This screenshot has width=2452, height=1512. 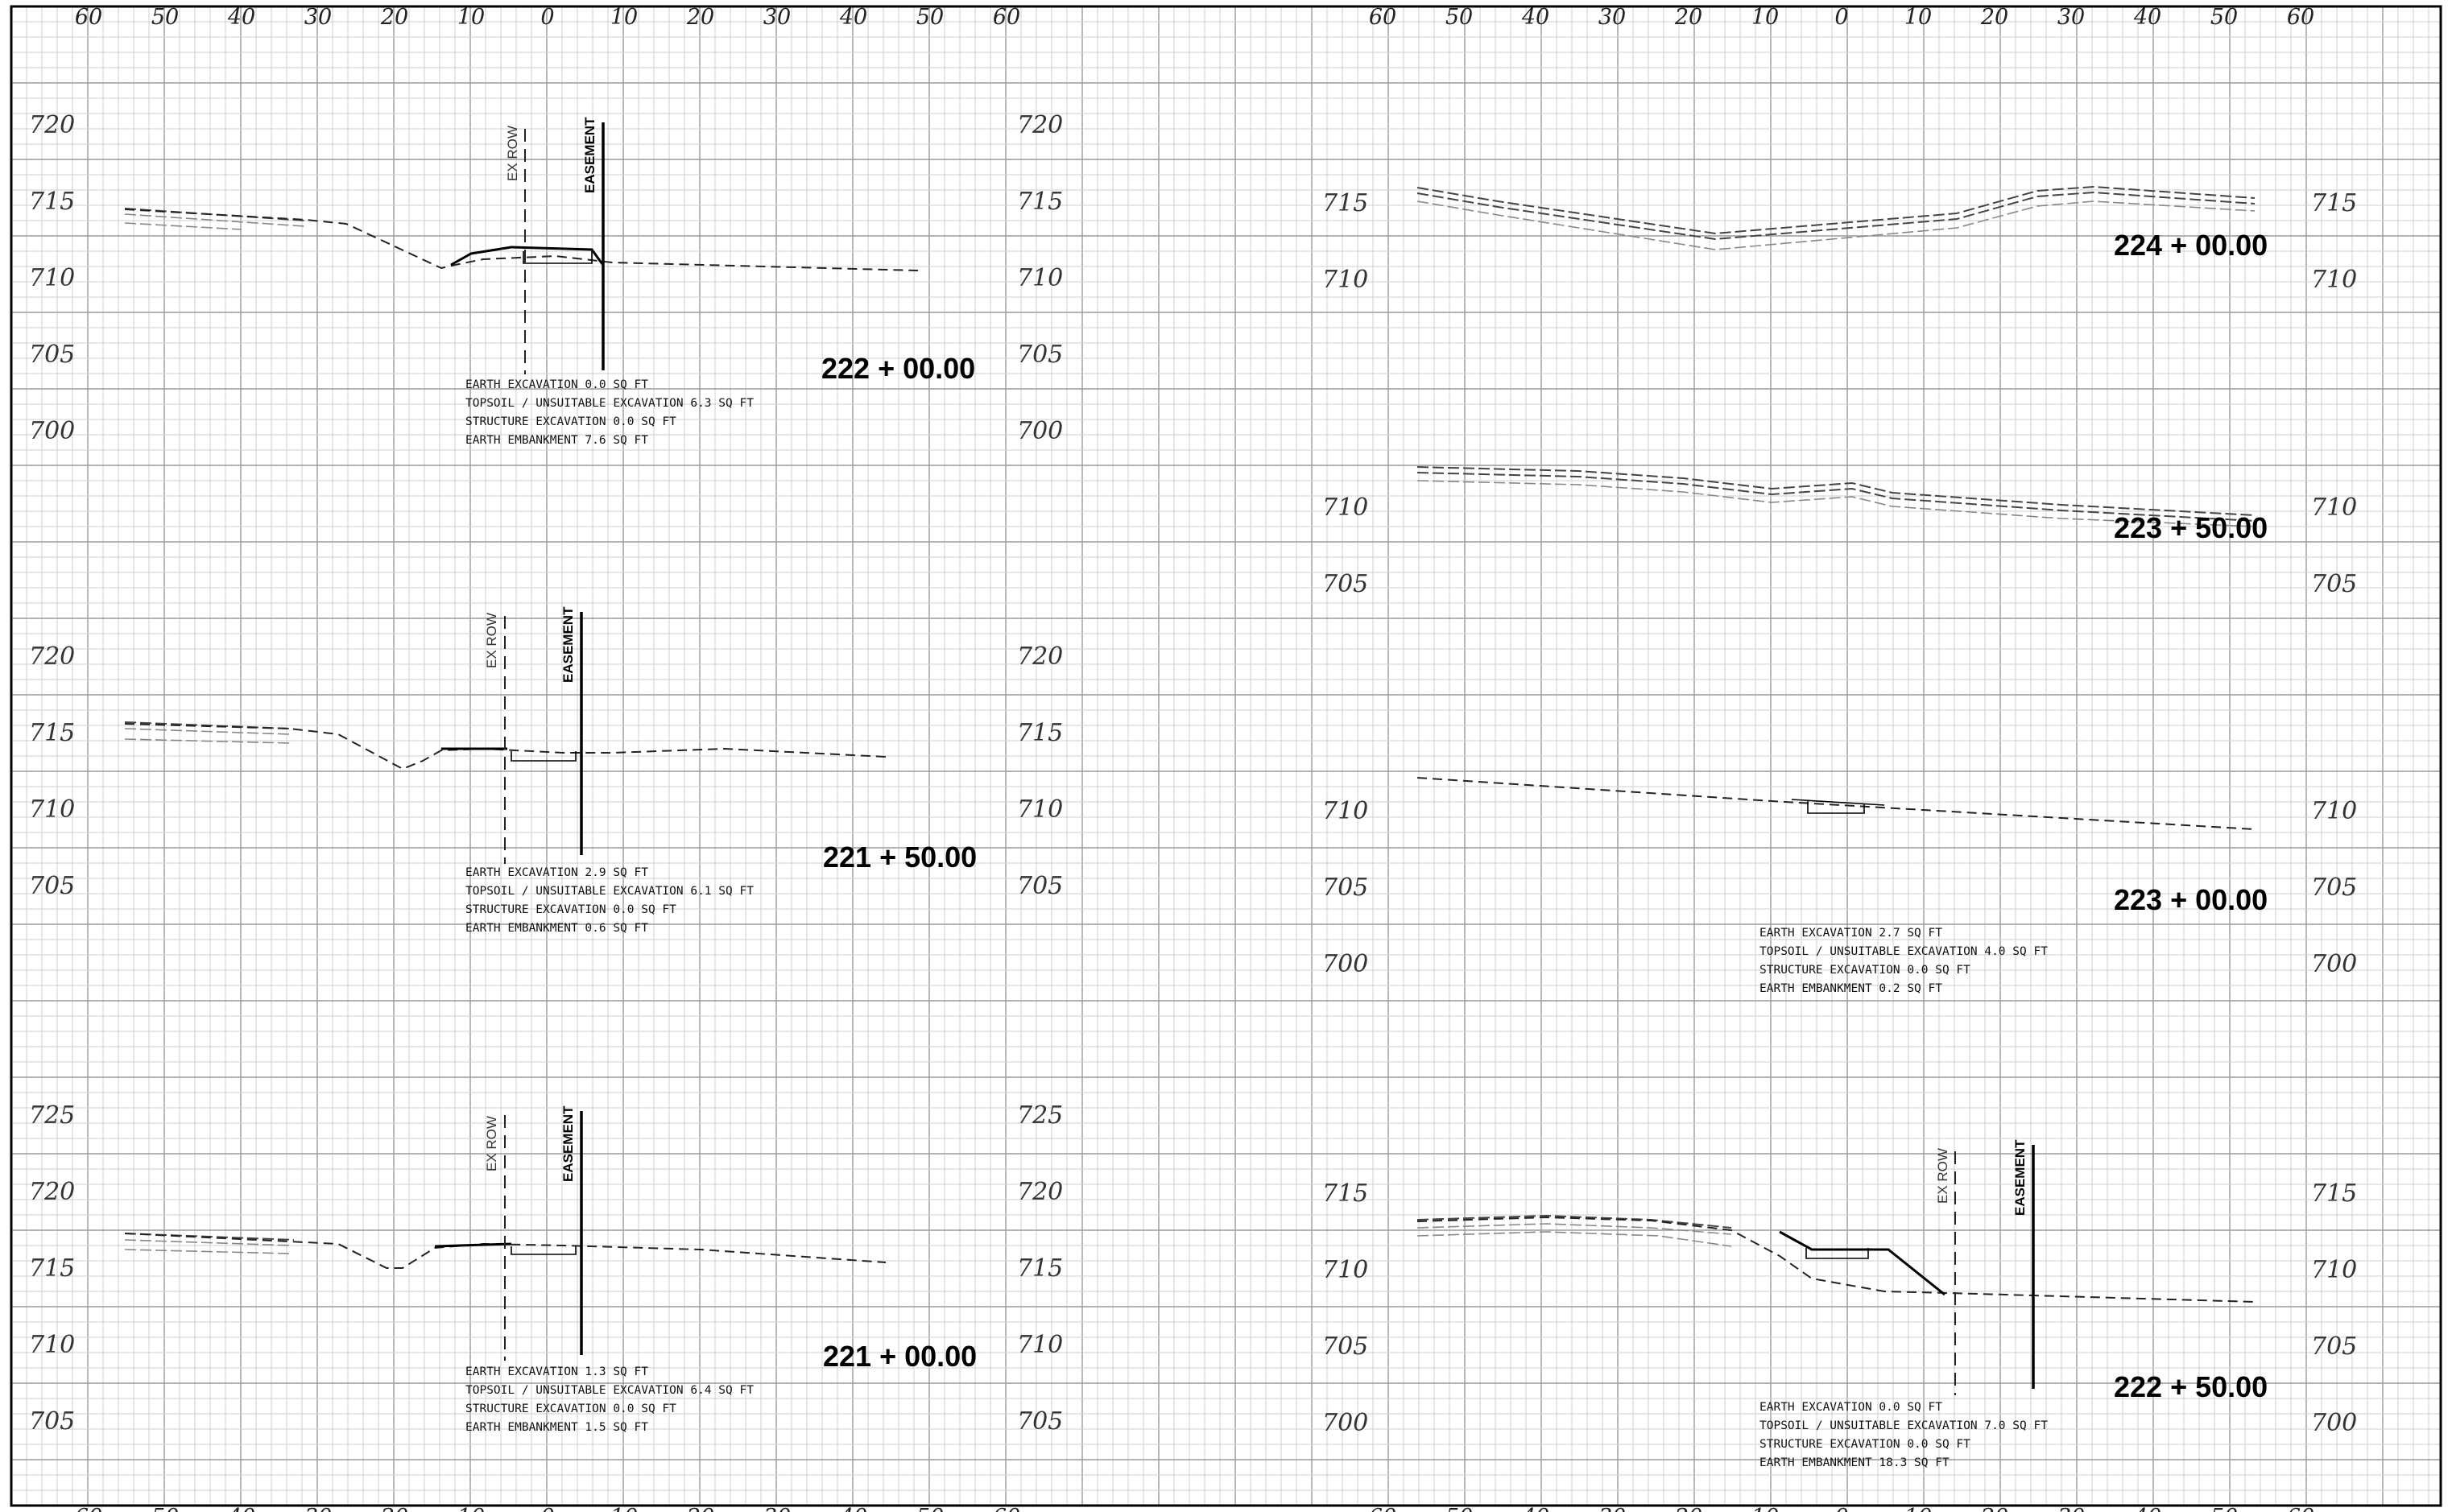 I want to click on section-224-00: 715 710 715 710 224 + 00.00, so click(x=1839, y=240).